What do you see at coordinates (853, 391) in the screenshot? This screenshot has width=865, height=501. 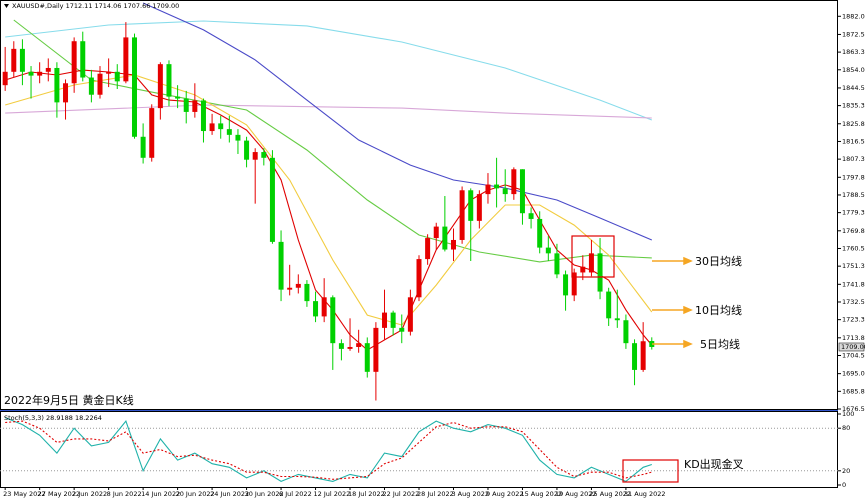 I see `y-tick-label: 1685.80` at bounding box center [853, 391].